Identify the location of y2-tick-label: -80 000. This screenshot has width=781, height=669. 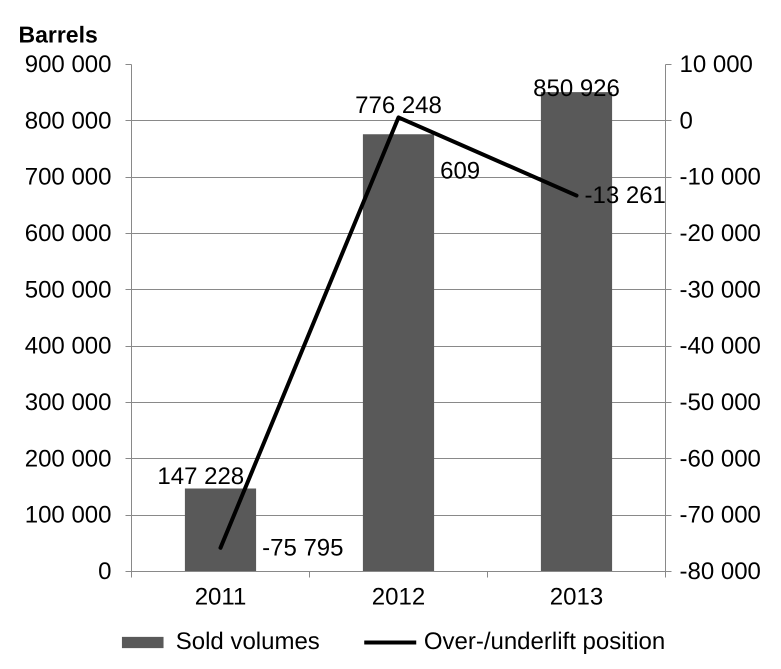
(720, 571).